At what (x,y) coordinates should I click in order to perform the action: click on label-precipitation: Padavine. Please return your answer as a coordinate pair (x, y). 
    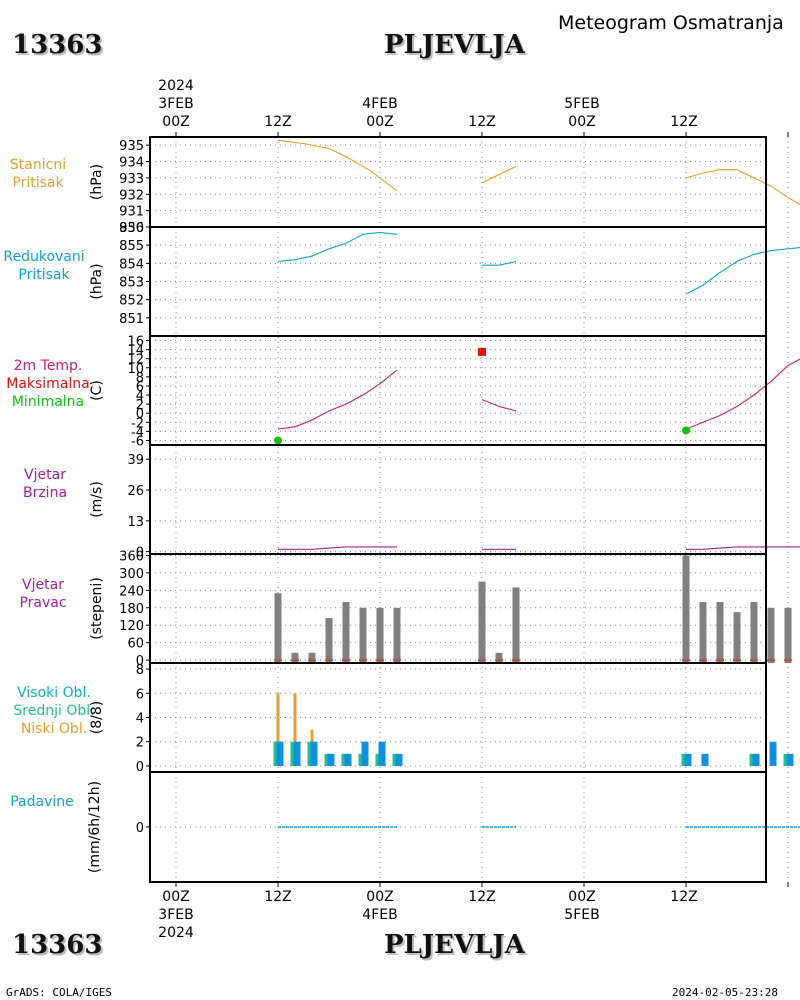
    Looking at the image, I should click on (42, 802).